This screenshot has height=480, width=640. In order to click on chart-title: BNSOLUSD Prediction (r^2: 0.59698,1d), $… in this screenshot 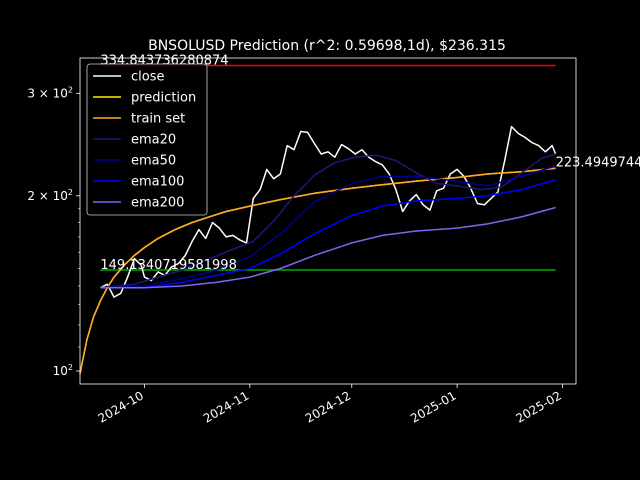, I will do `click(327, 46)`.